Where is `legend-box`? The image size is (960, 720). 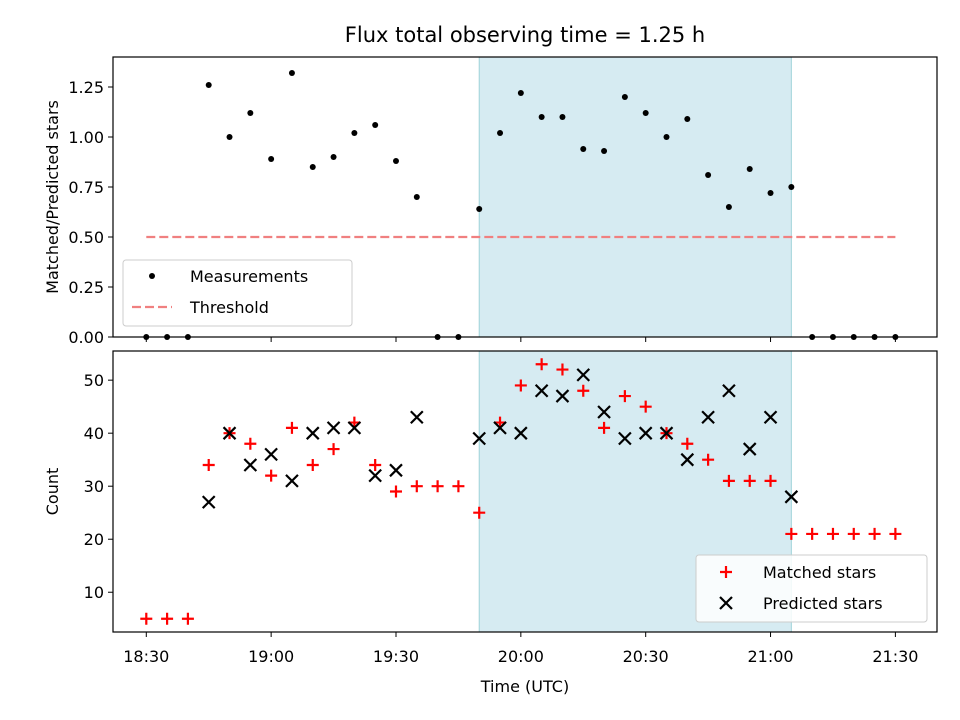 legend-box is located at coordinates (811, 588).